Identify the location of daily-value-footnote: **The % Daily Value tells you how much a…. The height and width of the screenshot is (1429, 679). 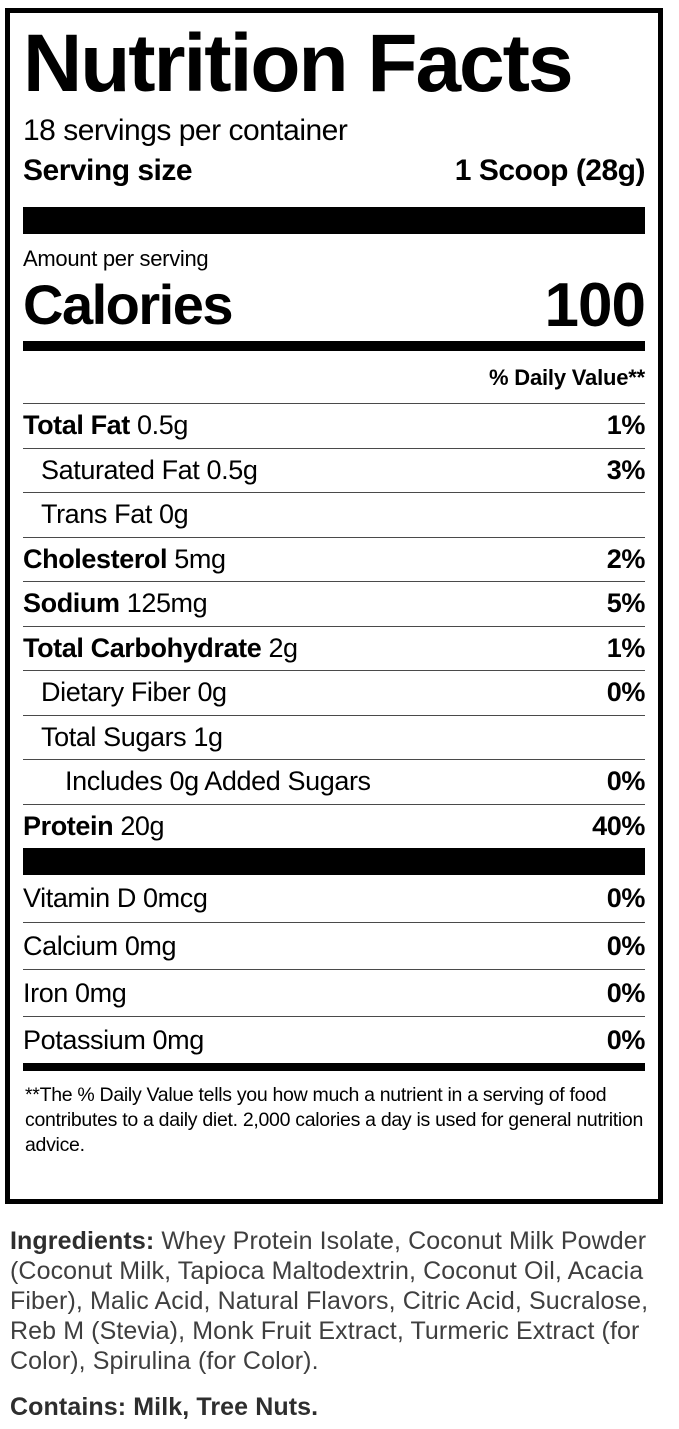
(334, 1120).